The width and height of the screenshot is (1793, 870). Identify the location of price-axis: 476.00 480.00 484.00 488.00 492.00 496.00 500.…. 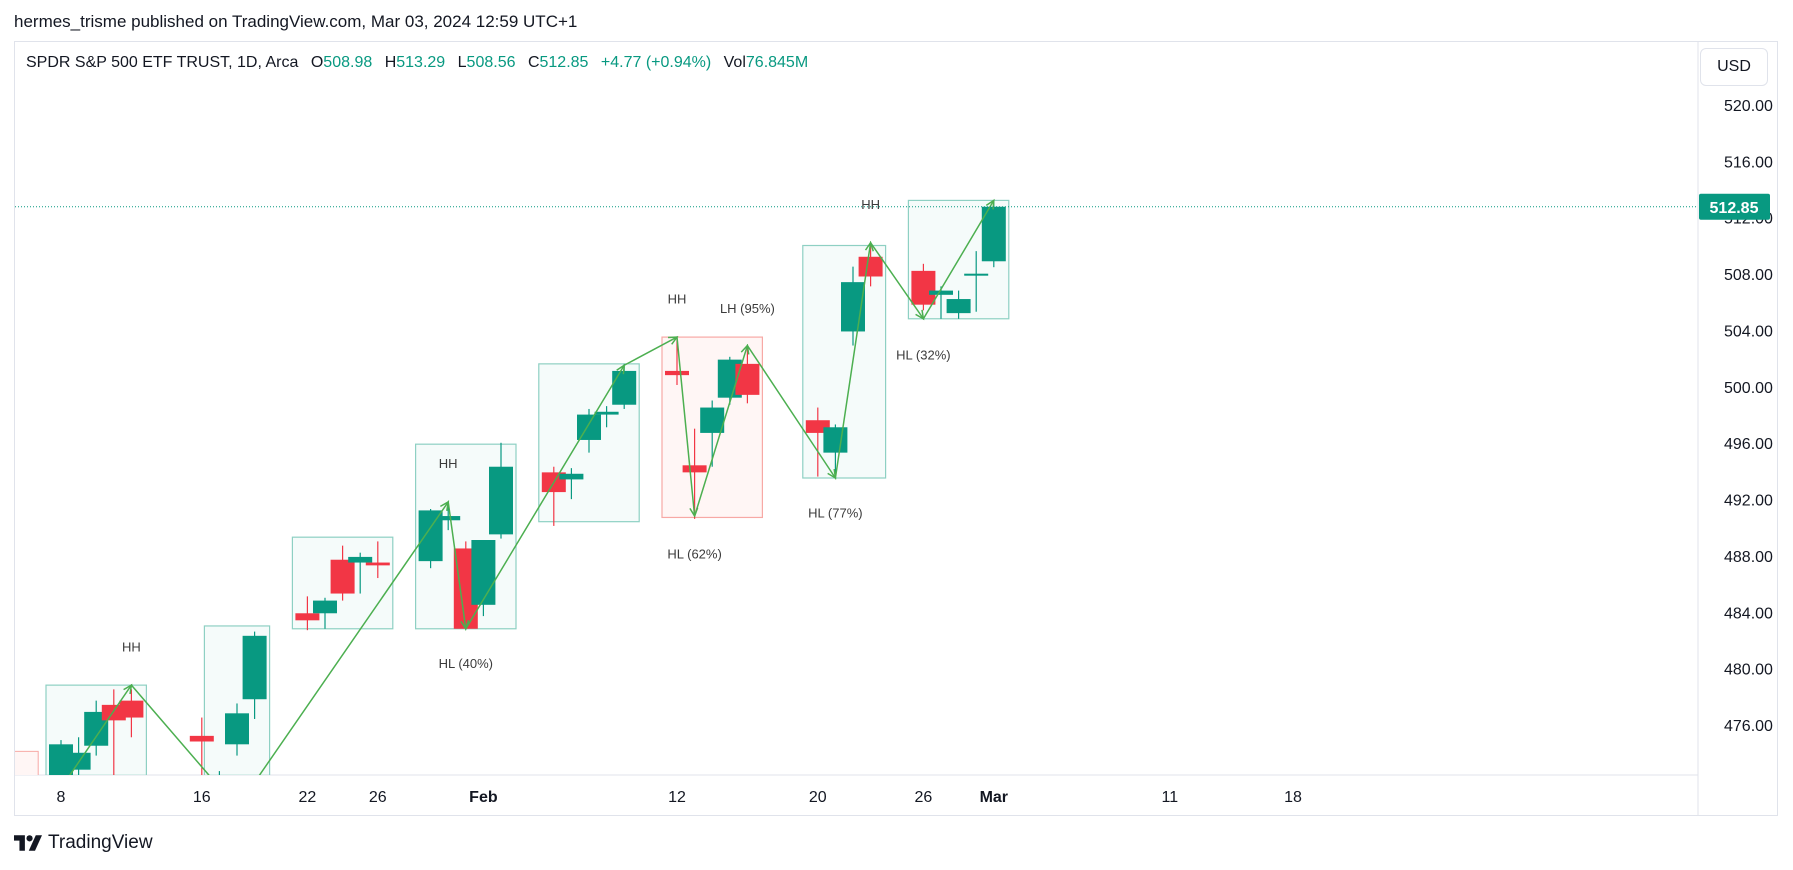
(1748, 416).